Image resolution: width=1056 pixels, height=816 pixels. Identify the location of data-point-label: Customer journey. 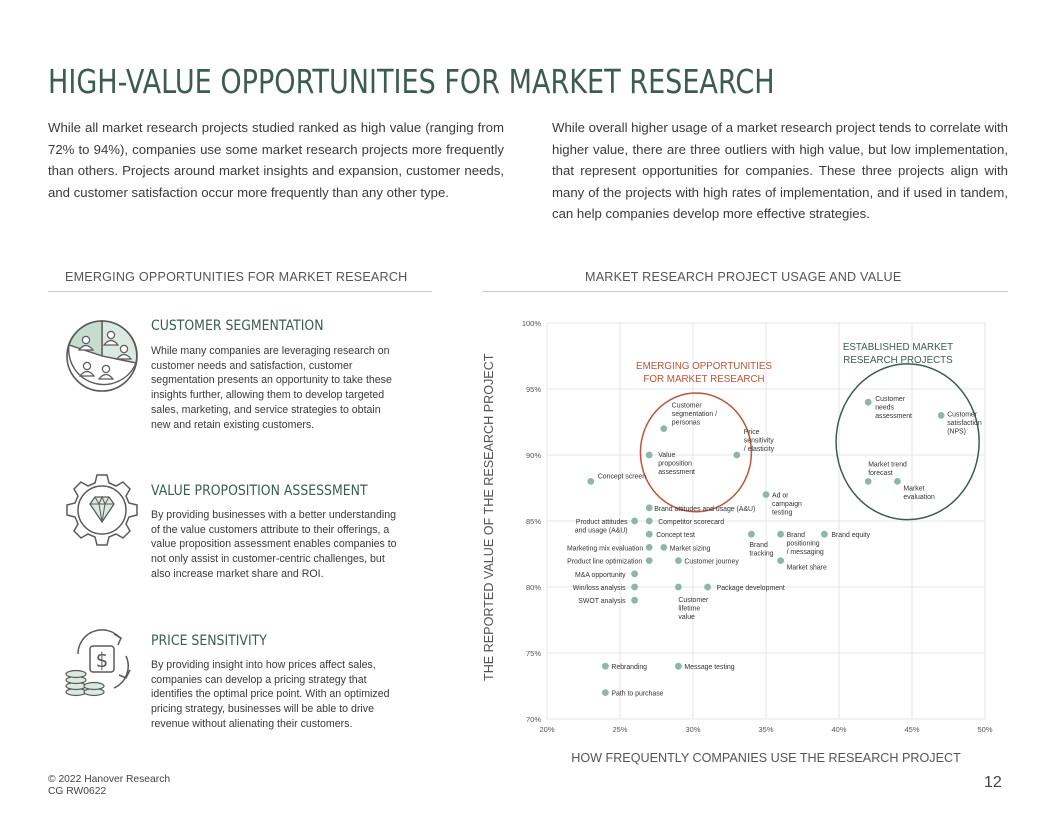
(711, 562).